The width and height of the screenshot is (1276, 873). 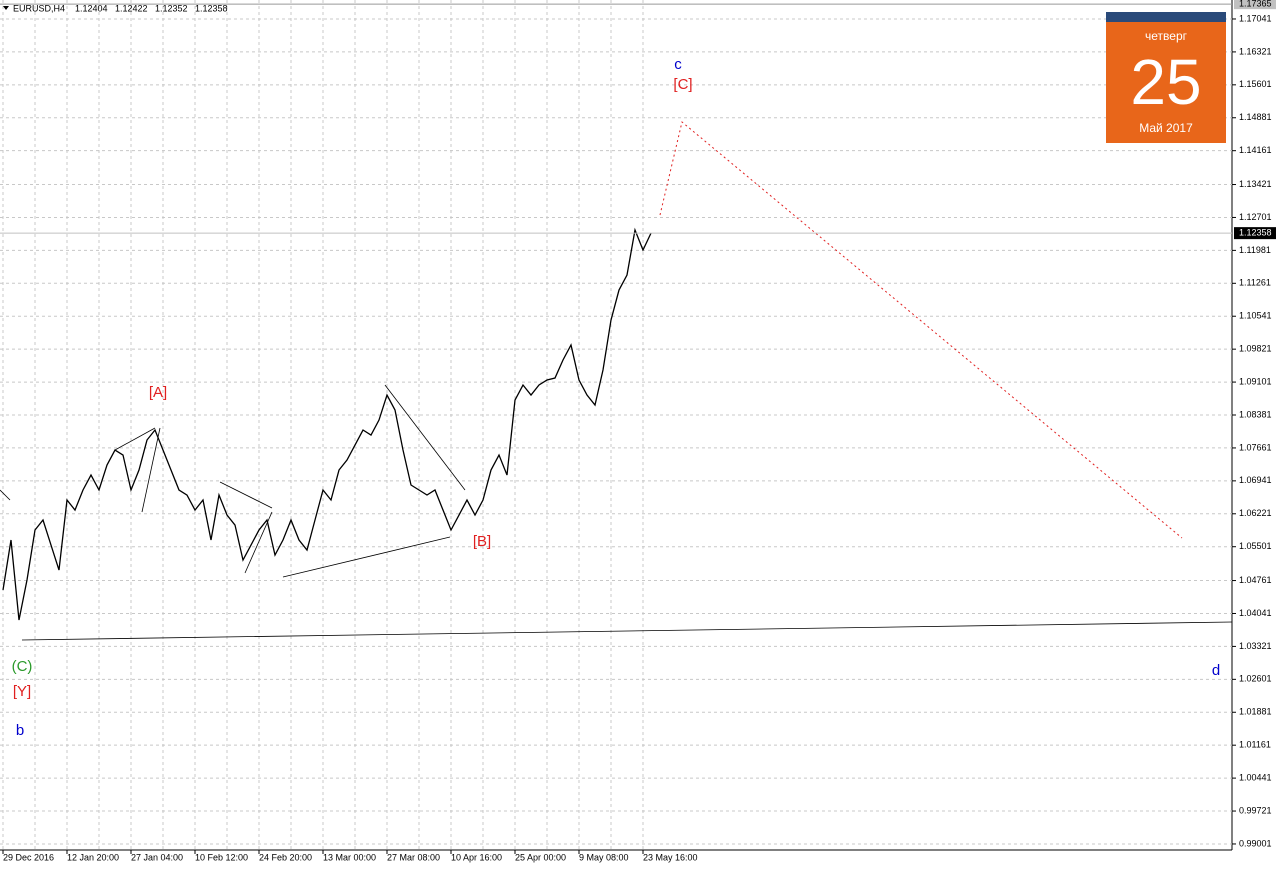 I want to click on y-tick-label: 1.01881, so click(x=1255, y=712).